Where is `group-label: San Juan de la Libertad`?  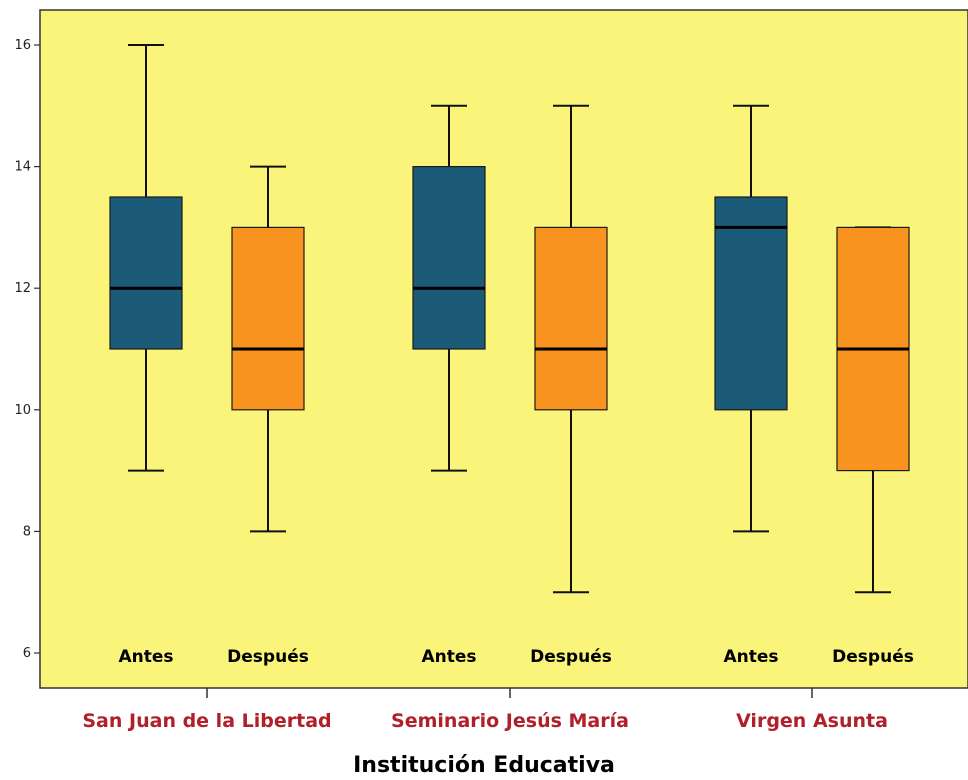 group-label: San Juan de la Libertad is located at coordinates (206, 721).